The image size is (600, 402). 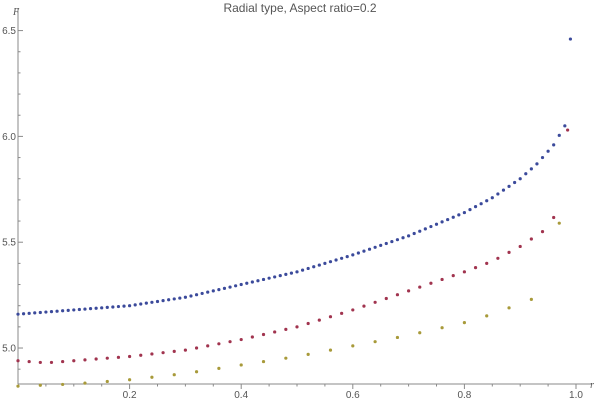 What do you see at coordinates (9, 243) in the screenshot?
I see `y-tick-label: 5.5` at bounding box center [9, 243].